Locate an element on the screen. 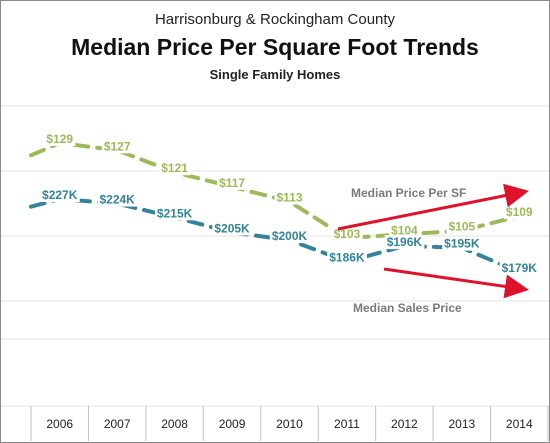  x-tick-label: 2010 is located at coordinates (289, 424).